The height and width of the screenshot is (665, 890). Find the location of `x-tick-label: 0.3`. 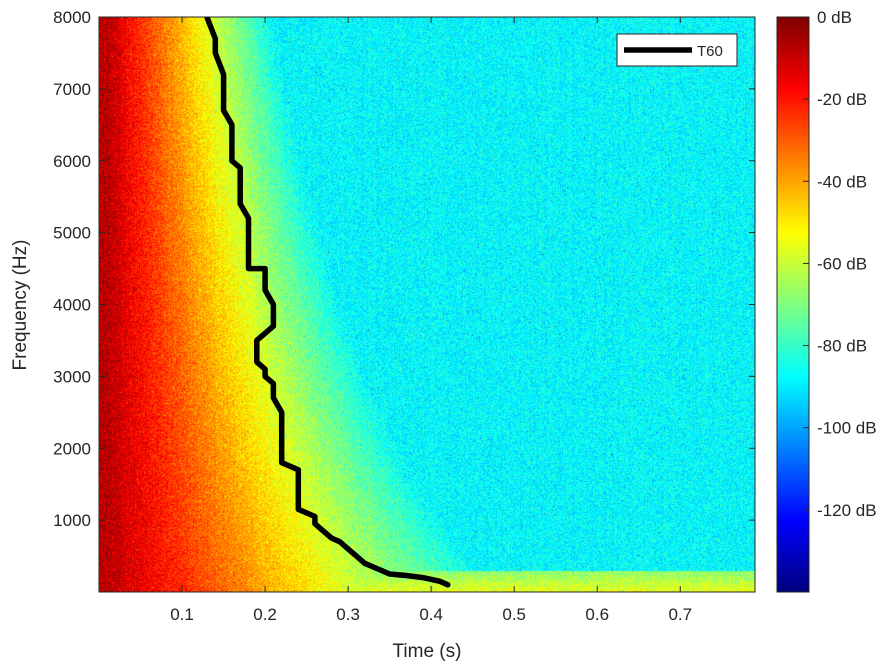

x-tick-label: 0.3 is located at coordinates (348, 614).